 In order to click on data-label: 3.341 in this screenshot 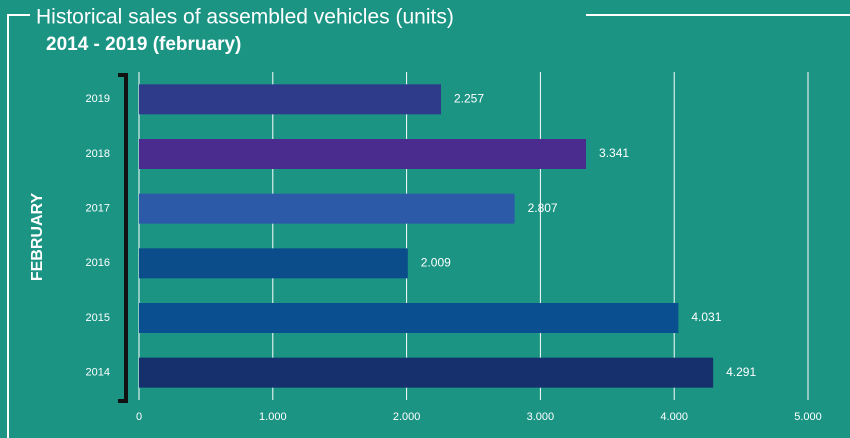, I will do `click(614, 153)`.